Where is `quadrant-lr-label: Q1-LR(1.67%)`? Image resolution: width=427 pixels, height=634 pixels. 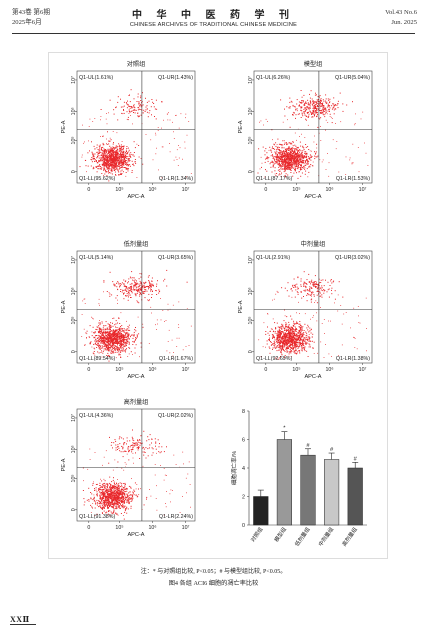 quadrant-lr-label: Q1-LR(1.67%) is located at coordinates (176, 359).